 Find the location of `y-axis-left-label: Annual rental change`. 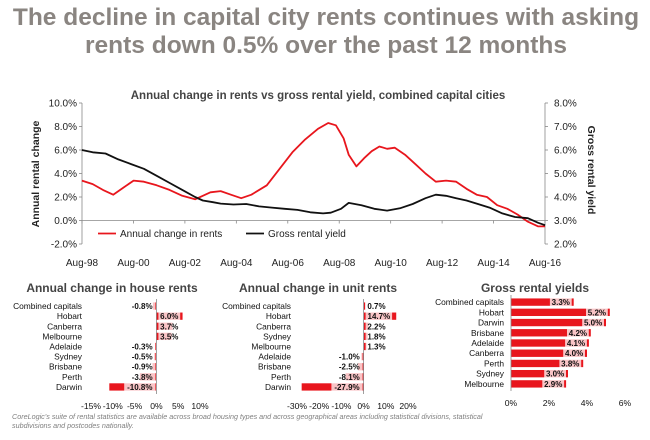

y-axis-left-label: Annual rental change is located at coordinates (36, 173).